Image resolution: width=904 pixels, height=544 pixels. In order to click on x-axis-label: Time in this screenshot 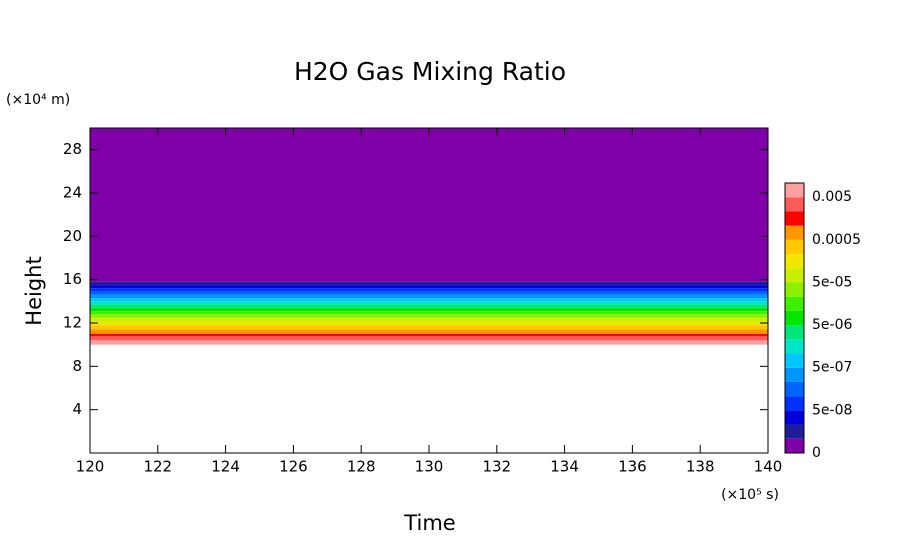, I will do `click(429, 523)`.